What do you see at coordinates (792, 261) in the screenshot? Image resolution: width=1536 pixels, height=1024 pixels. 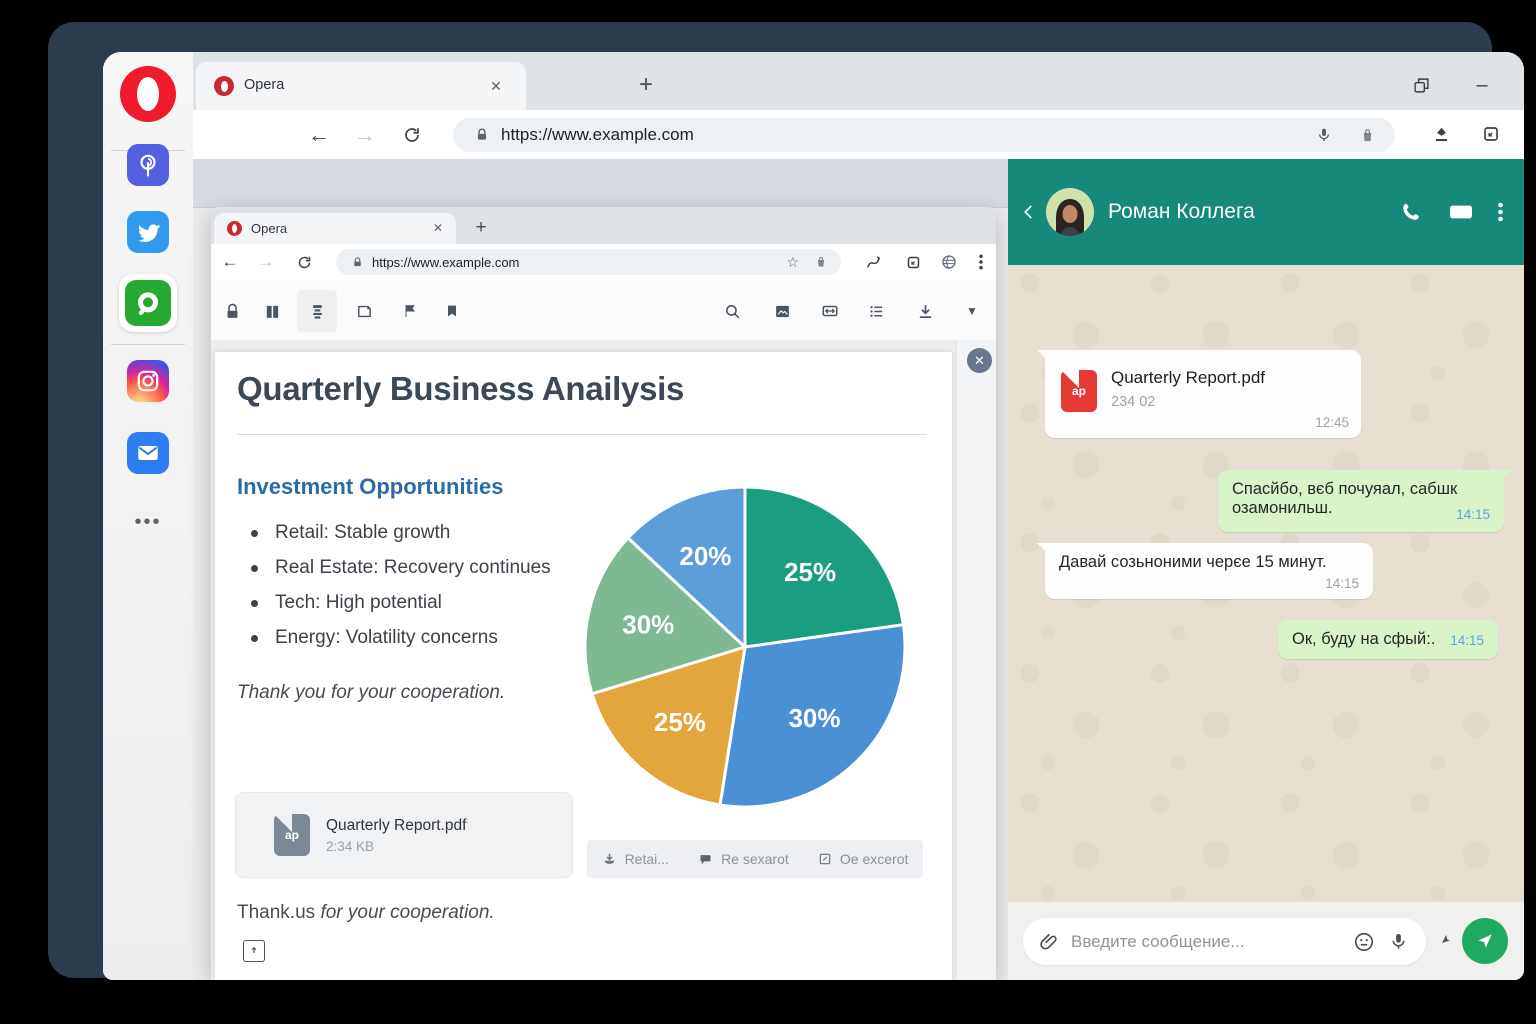 I see `bookmark-star-icon: ☆` at bounding box center [792, 261].